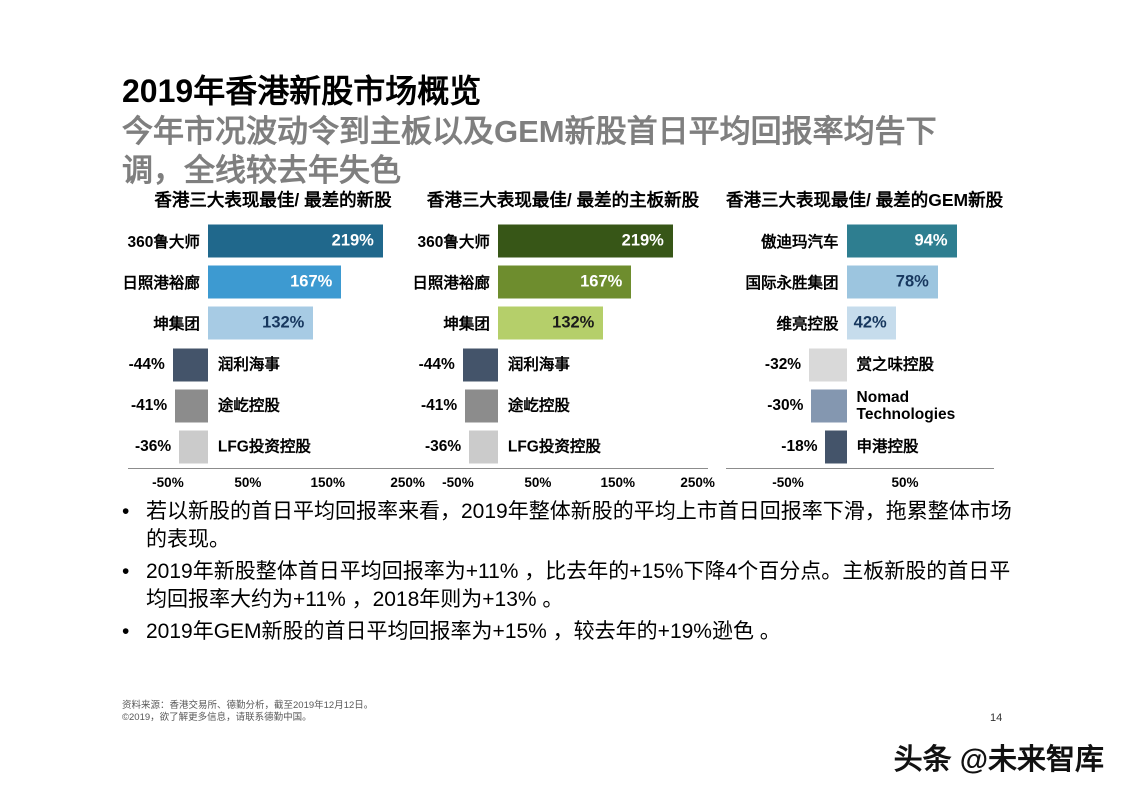 Image resolution: width=1122 pixels, height=793 pixels. Describe the element at coordinates (998, 760) in the screenshot. I see `watermark: 头条 @未来智库` at that location.